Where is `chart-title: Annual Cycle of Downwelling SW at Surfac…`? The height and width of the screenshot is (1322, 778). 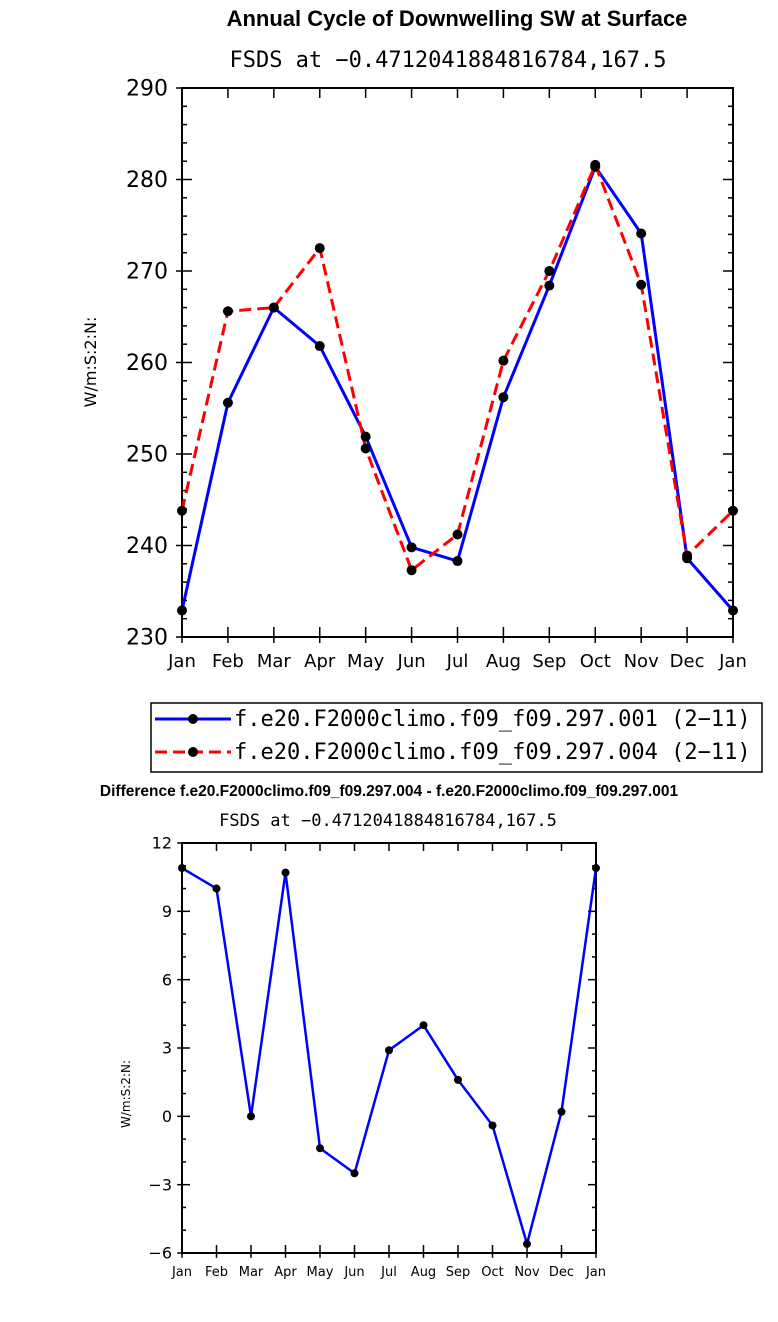 chart-title: Annual Cycle of Downwelling SW at Surfac… is located at coordinates (457, 18).